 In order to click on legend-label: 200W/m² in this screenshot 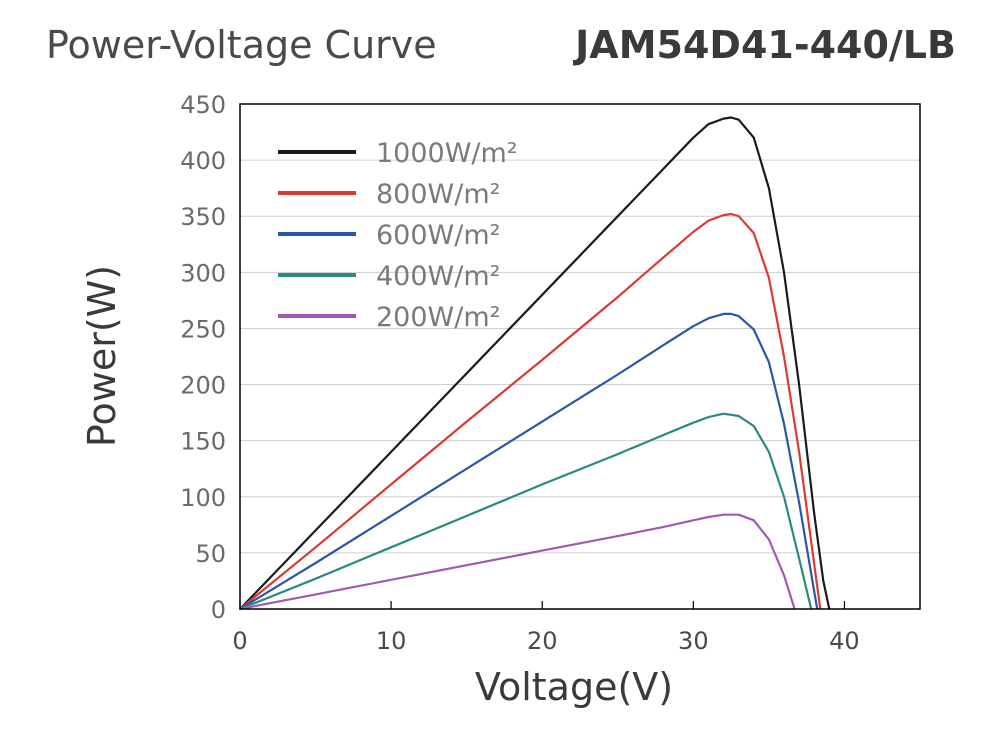, I will do `click(438, 317)`.